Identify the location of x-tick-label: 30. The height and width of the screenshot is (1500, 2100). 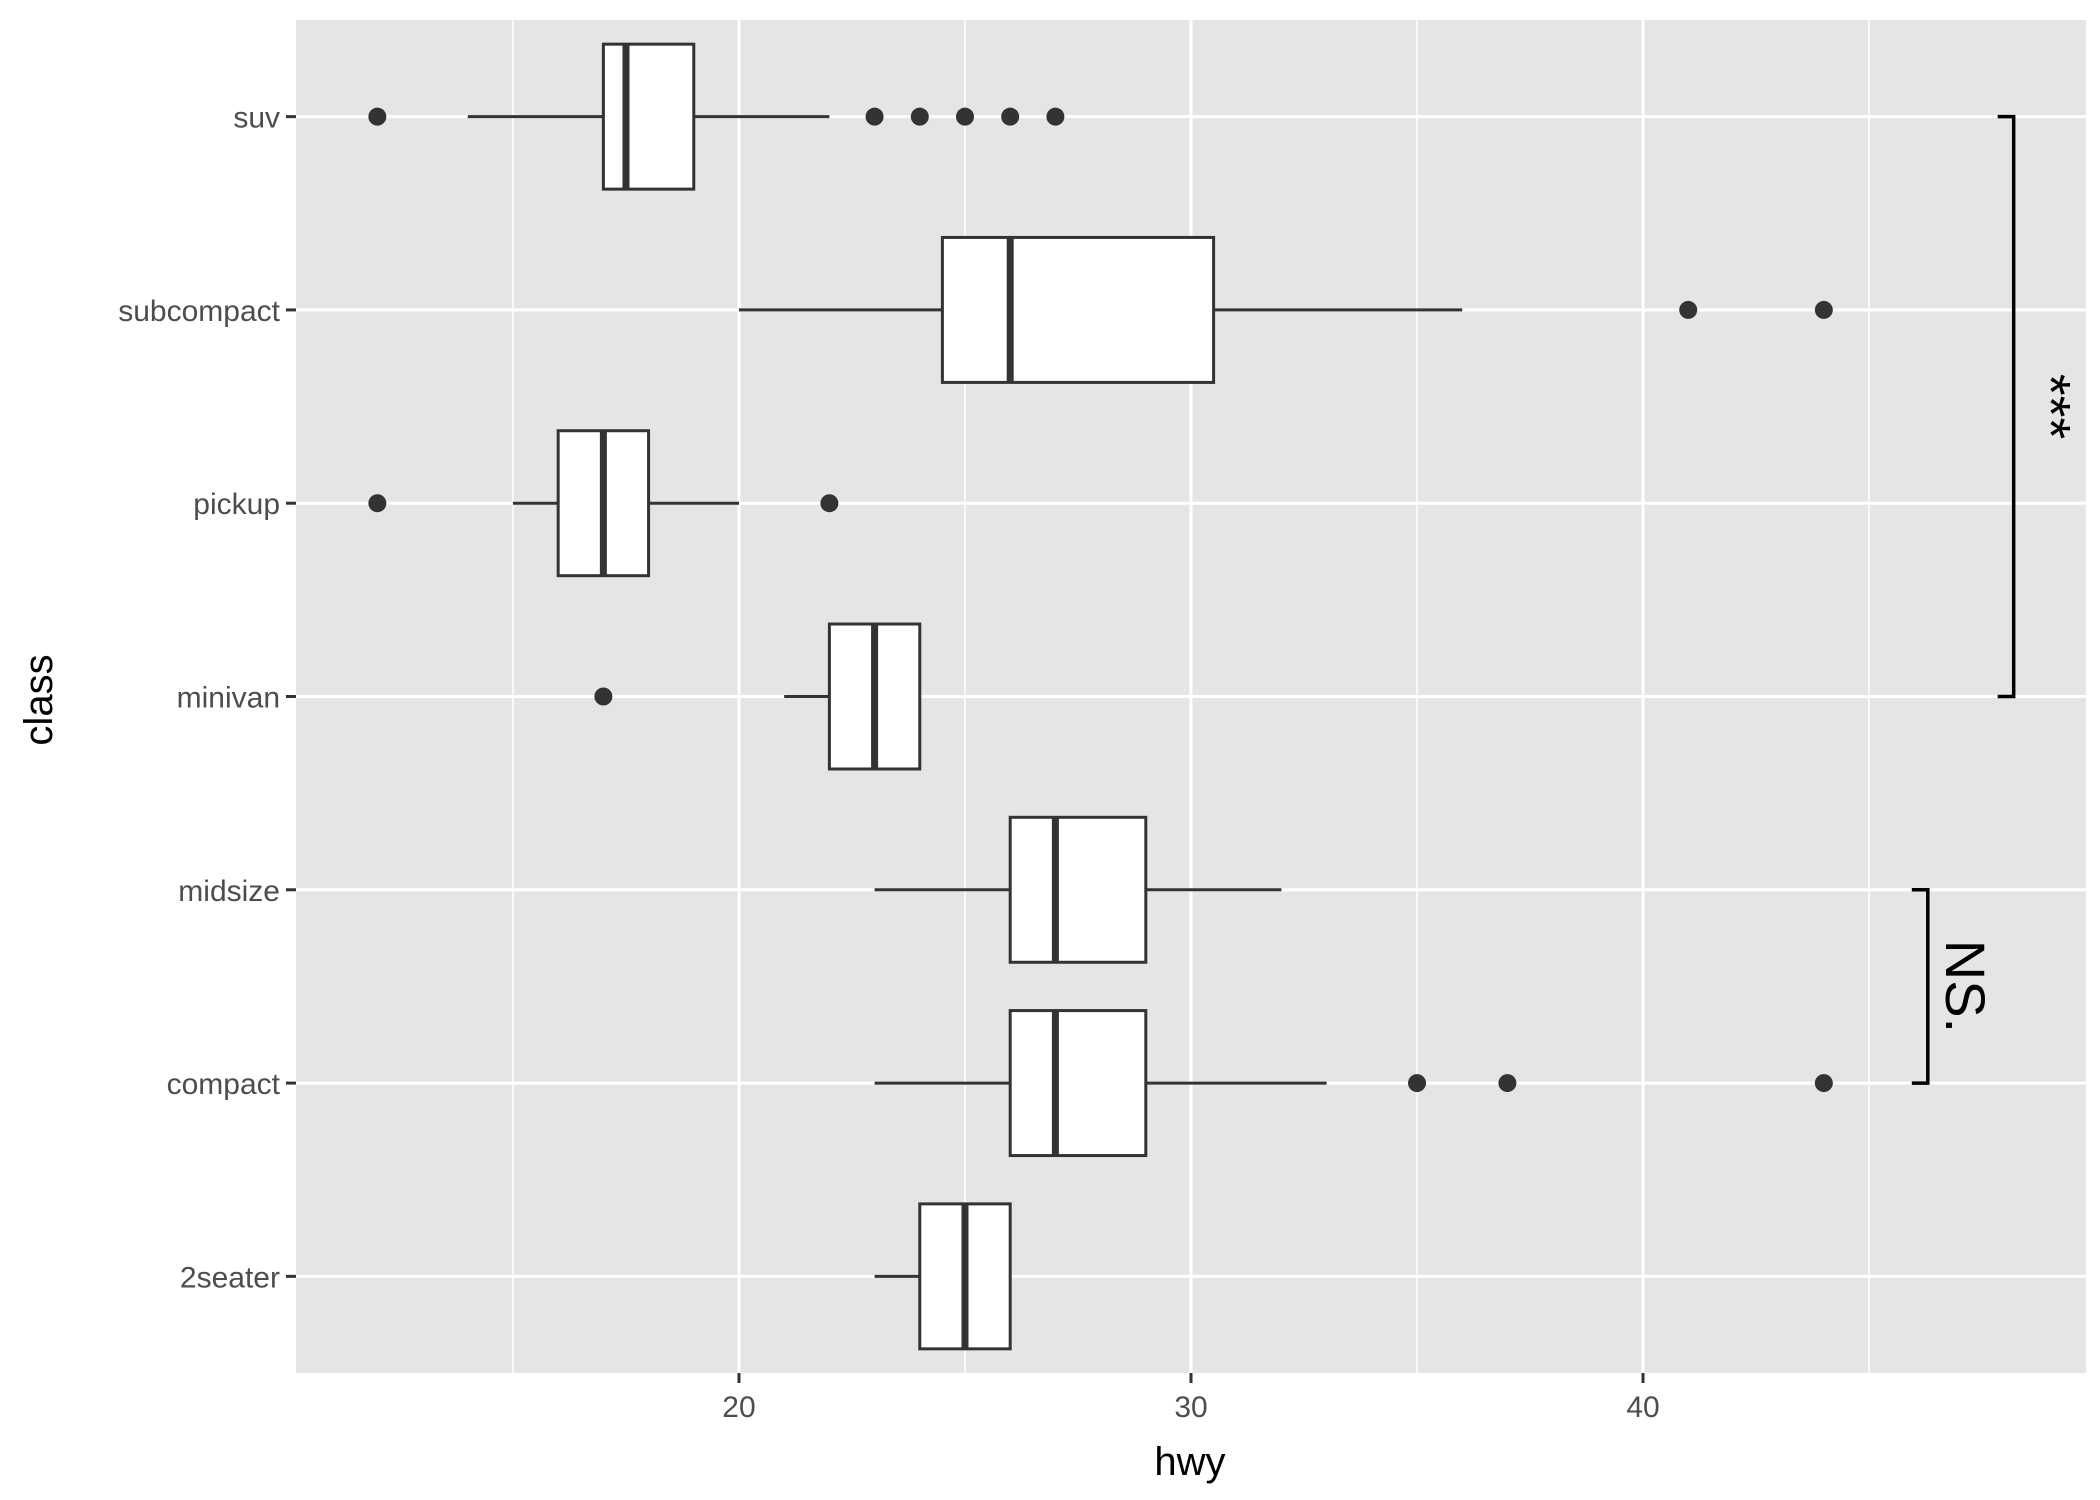
(1190, 1407).